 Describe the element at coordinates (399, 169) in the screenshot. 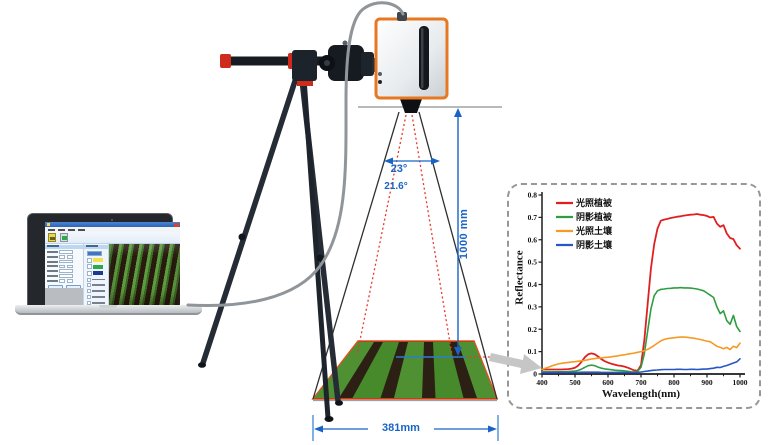

I see `fov-angle-label: 23°` at that location.